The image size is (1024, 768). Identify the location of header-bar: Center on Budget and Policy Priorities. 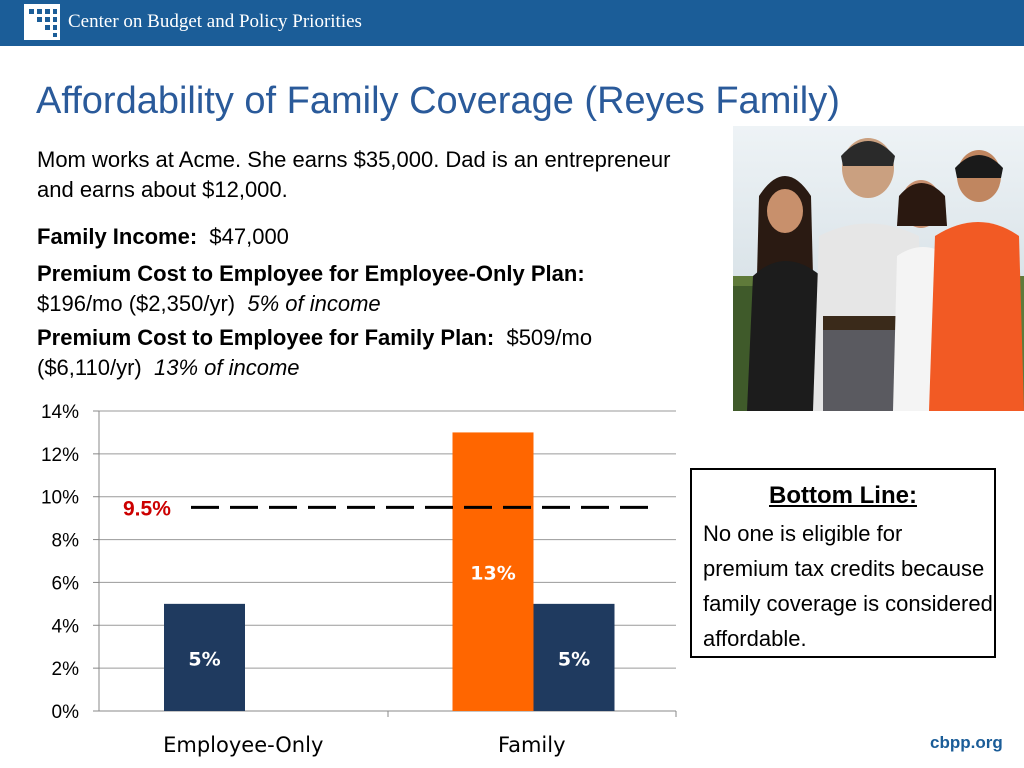
(512, 23).